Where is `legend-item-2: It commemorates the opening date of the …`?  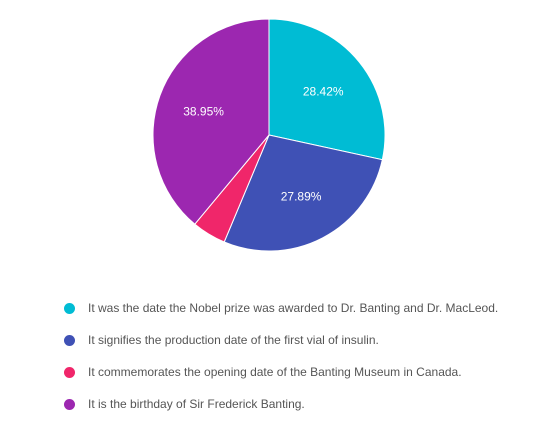 legend-item-2: It commemorates the opening date of the … is located at coordinates (281, 372).